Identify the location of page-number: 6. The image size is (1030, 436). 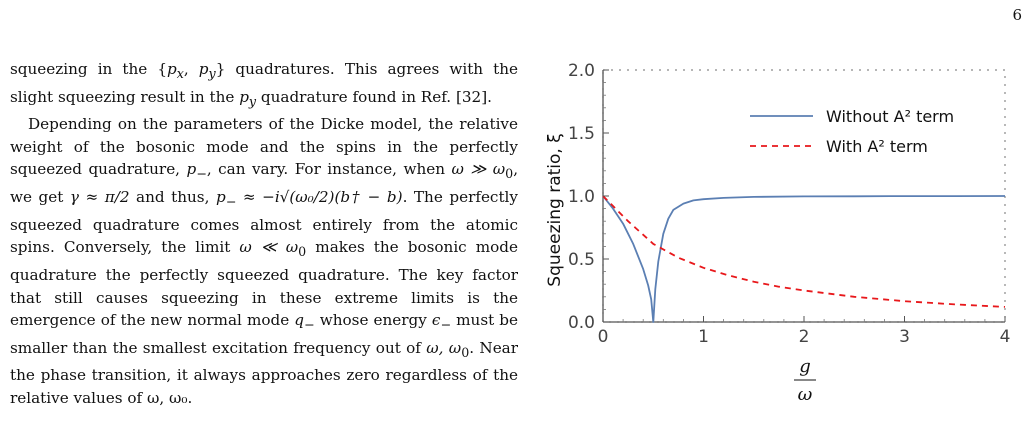
(1017, 15).